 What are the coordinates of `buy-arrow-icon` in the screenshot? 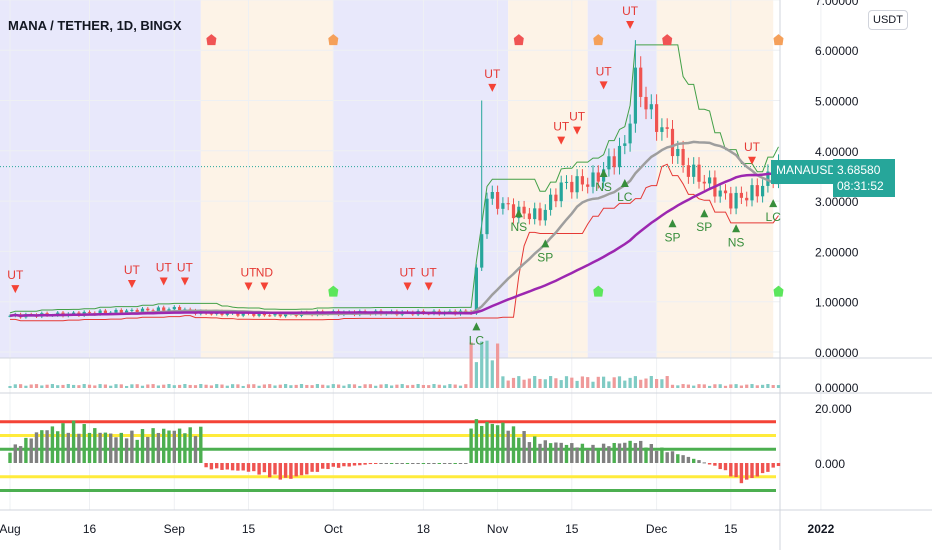 It's located at (545, 243).